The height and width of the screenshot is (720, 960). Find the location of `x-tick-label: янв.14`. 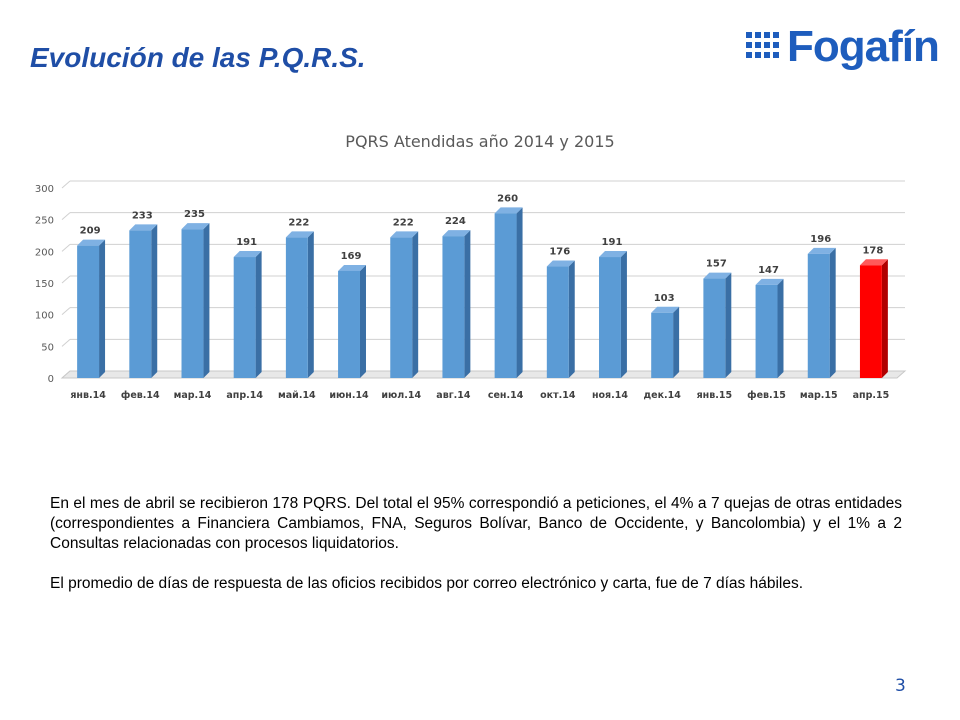

x-tick-label: янв.14 is located at coordinates (88, 395).